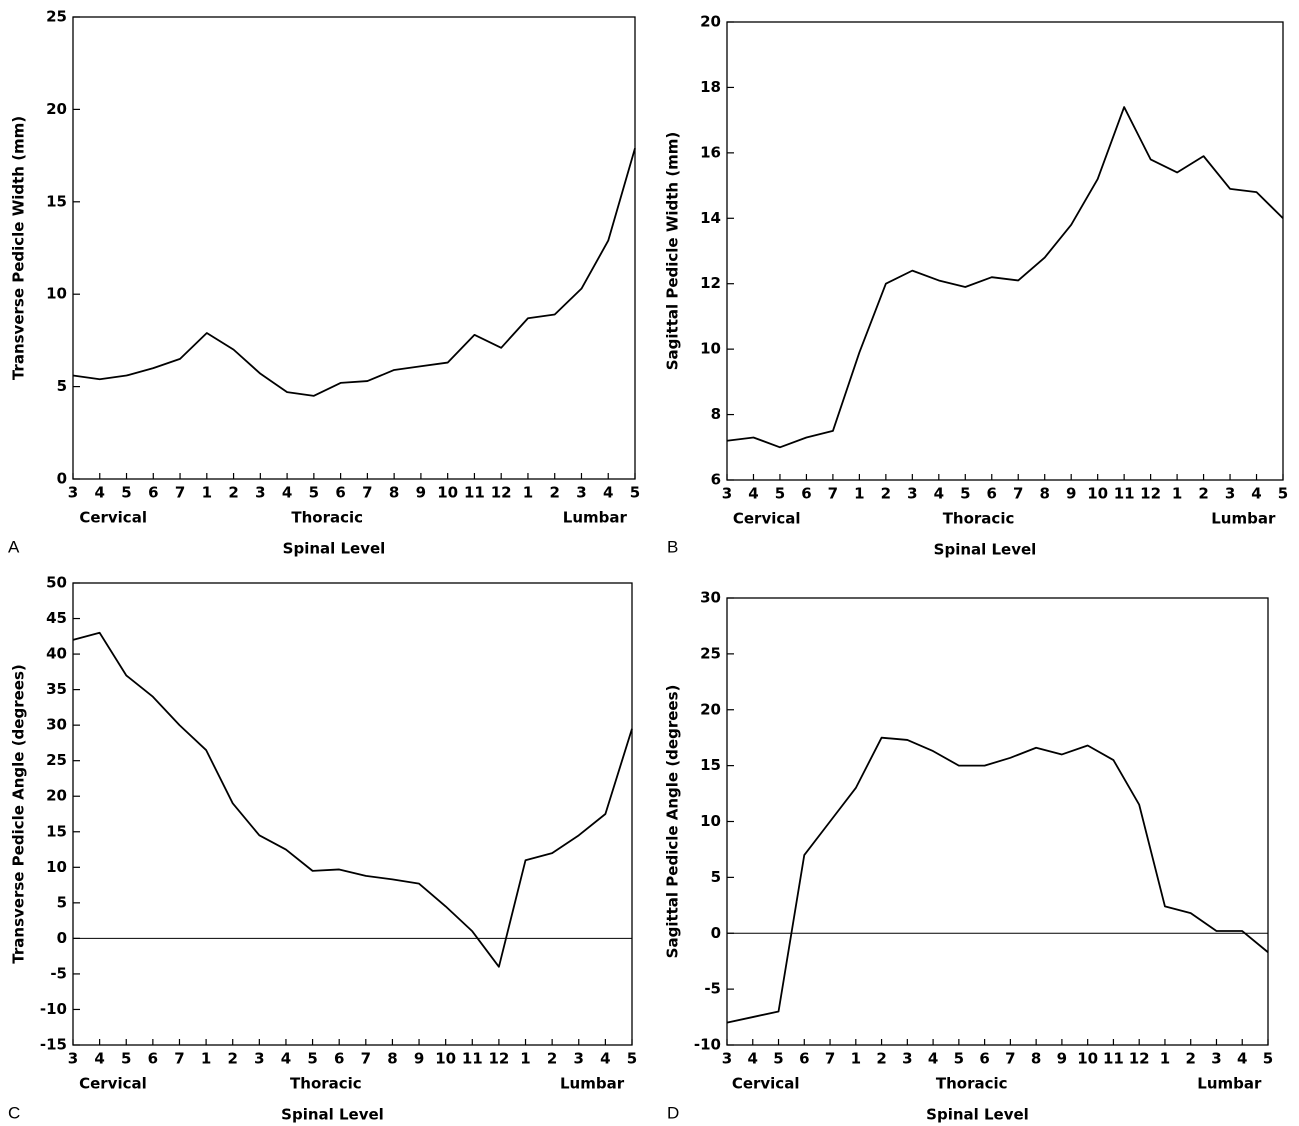 The width and height of the screenshot is (1299, 1126). Describe the element at coordinates (53, 1045) in the screenshot. I see `y-tick-label: -15` at that location.